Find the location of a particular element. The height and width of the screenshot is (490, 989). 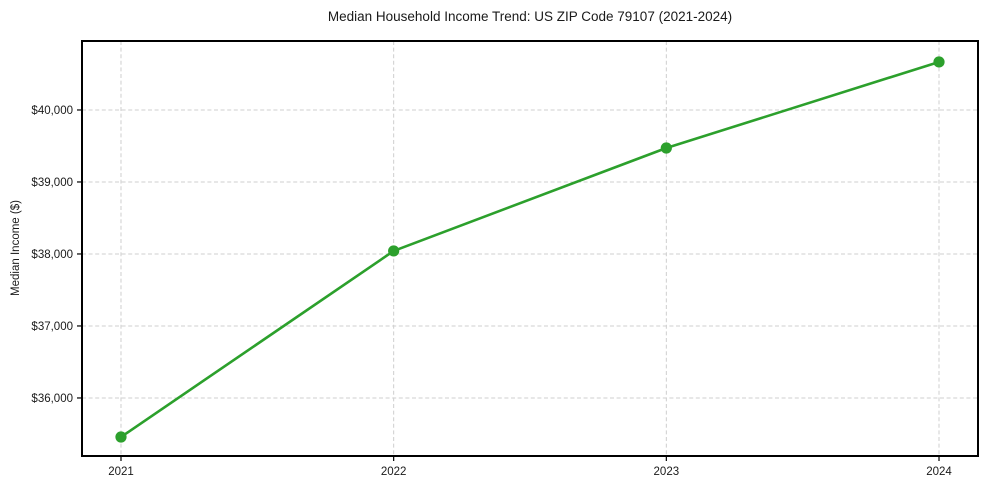

y-tick-label: $37,000 is located at coordinates (52, 327).